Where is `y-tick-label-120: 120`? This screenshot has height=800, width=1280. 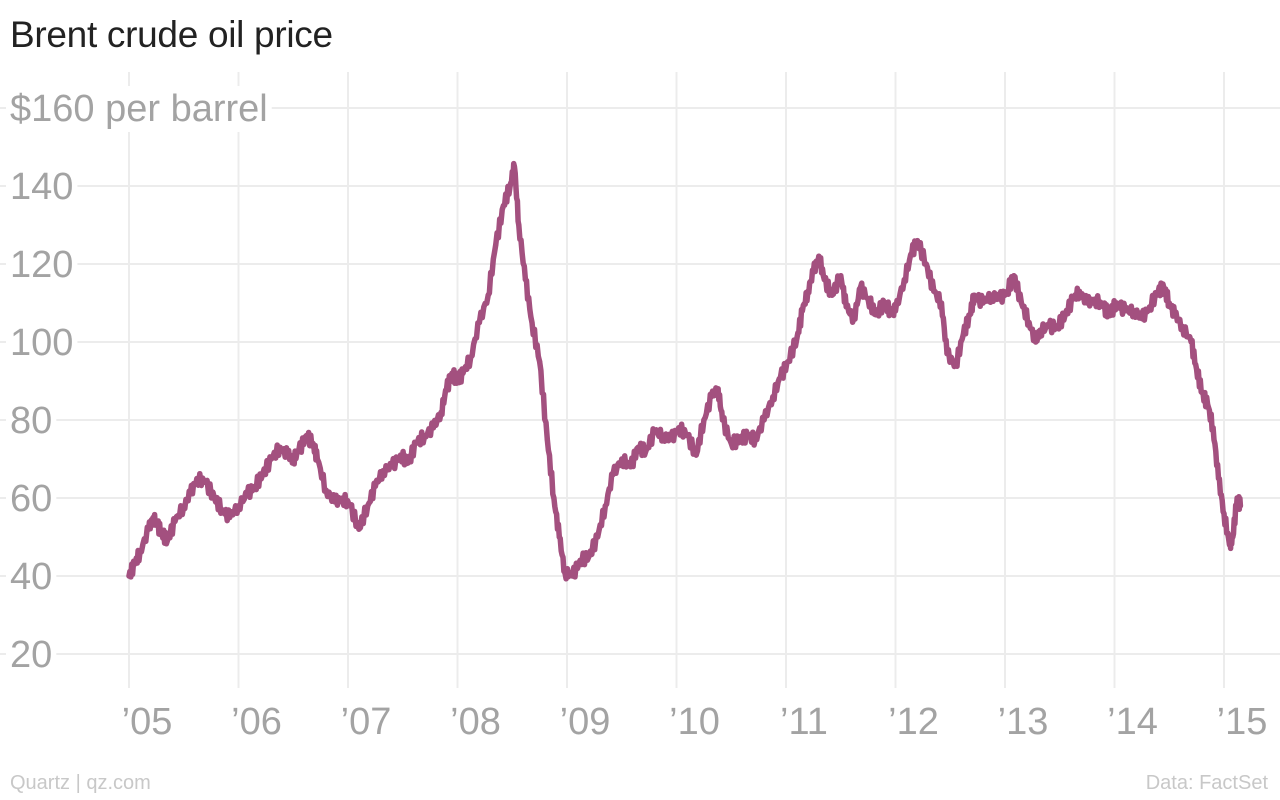 y-tick-label-120: 120 is located at coordinates (41, 265).